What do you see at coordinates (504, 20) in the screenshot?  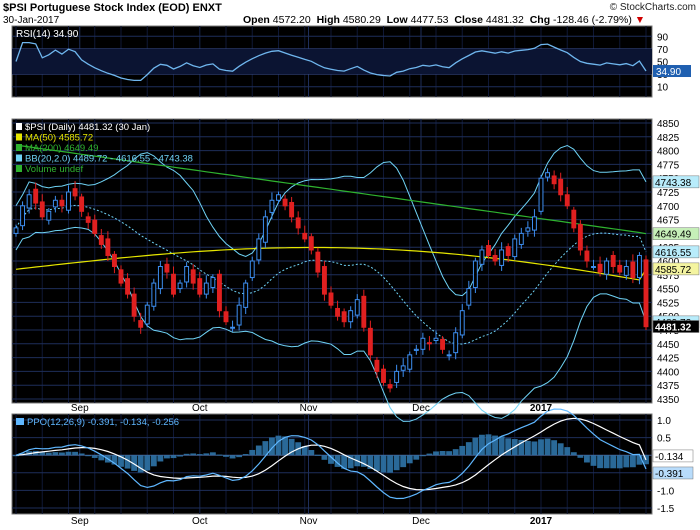 I see `close-value: 4481.32` at bounding box center [504, 20].